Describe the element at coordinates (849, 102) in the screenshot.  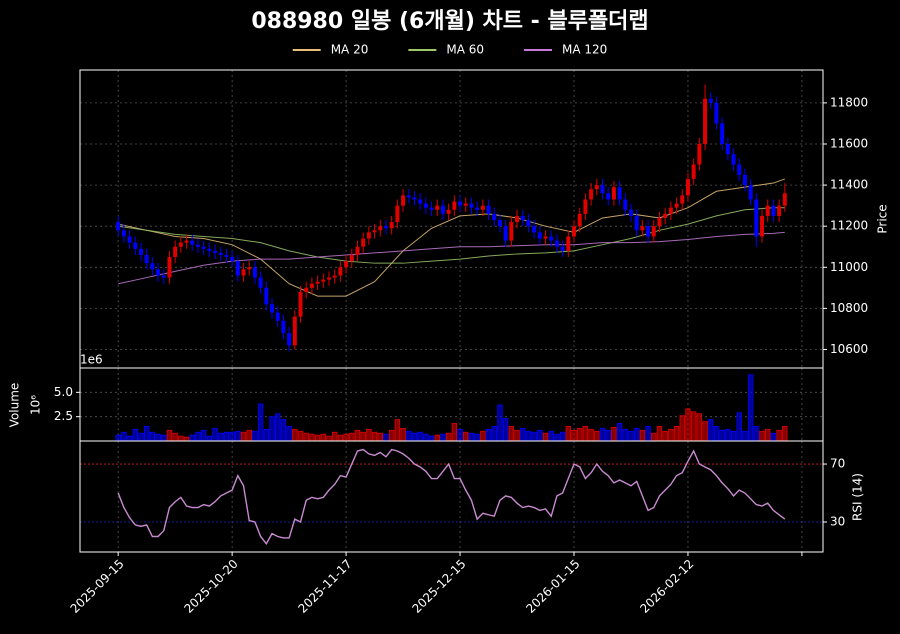
I see `y-tick-label: 11800` at that location.